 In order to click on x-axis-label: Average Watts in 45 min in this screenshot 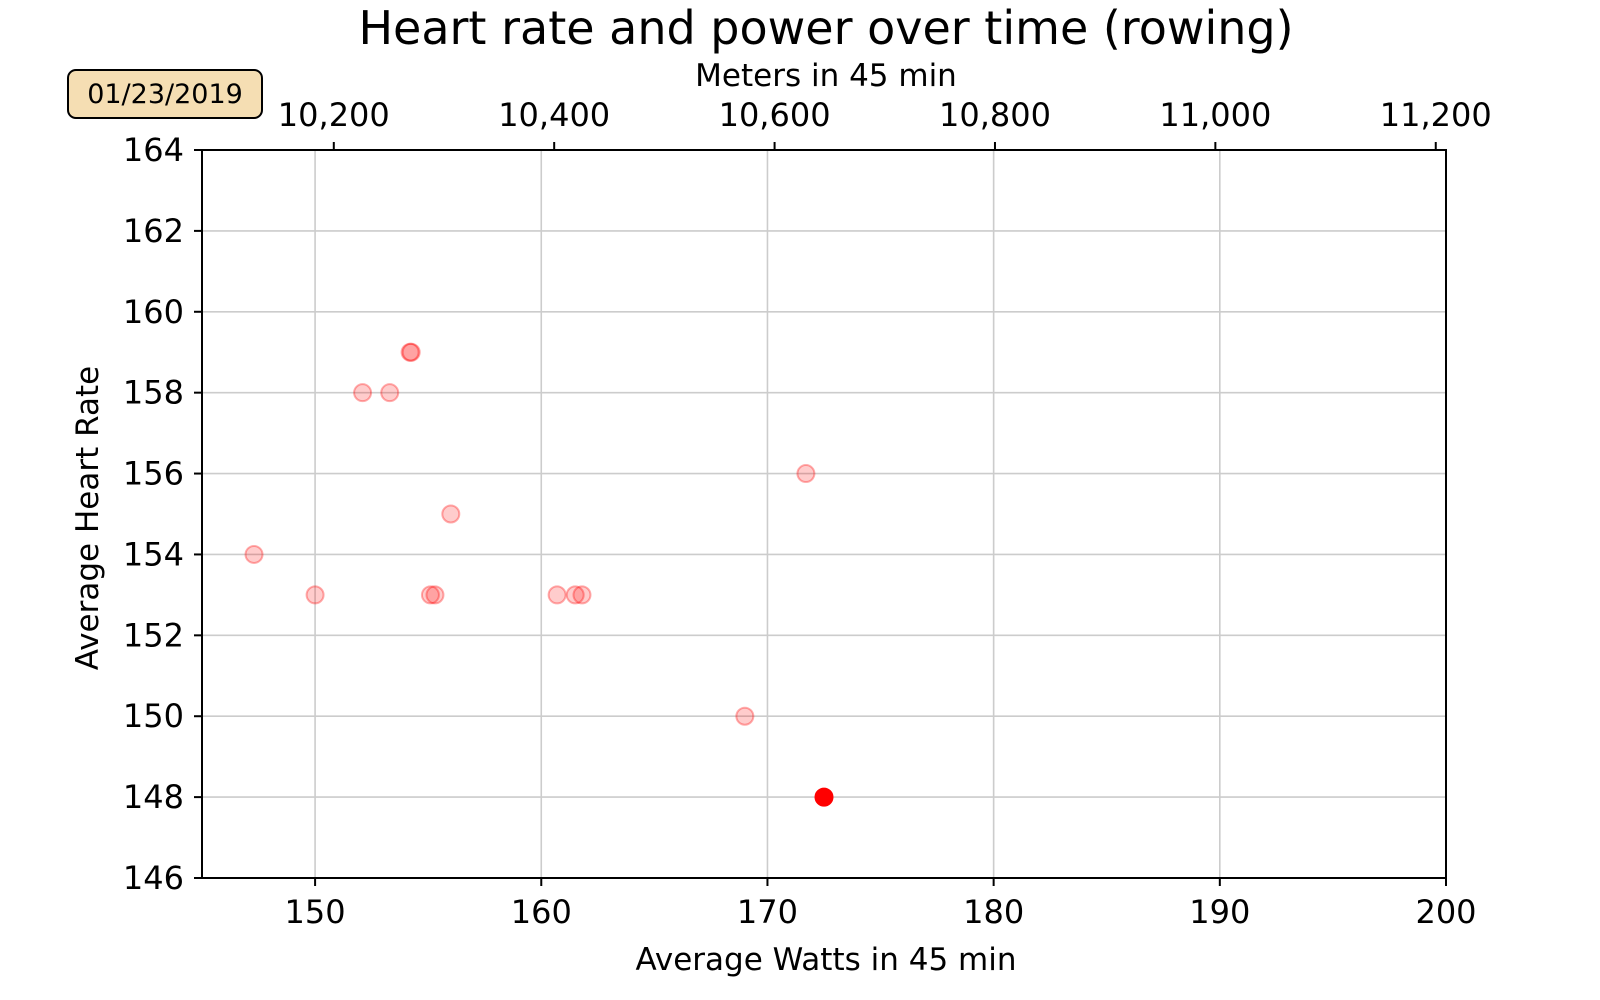, I will do `click(825, 960)`.